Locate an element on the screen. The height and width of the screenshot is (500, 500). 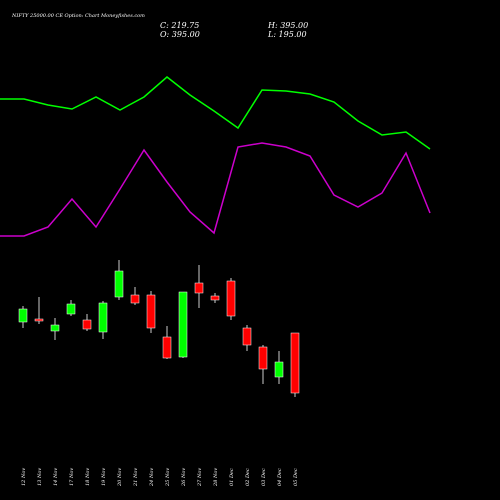
x-tick-label: 20 Nov is located at coordinates (120, 477).